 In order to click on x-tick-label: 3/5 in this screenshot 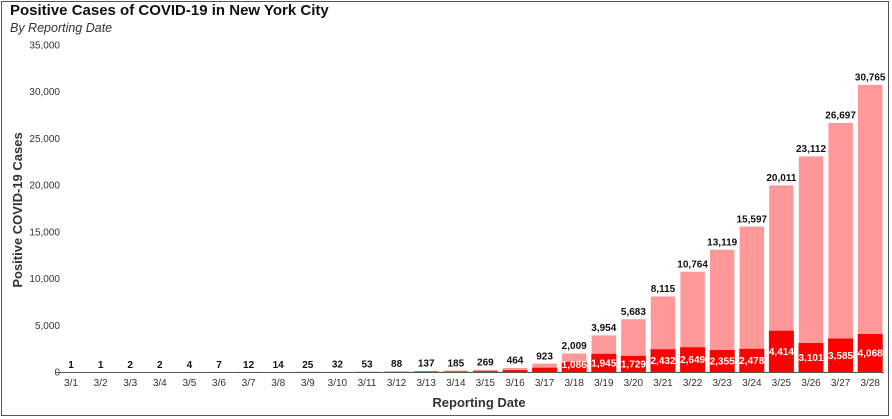, I will do `click(189, 383)`.